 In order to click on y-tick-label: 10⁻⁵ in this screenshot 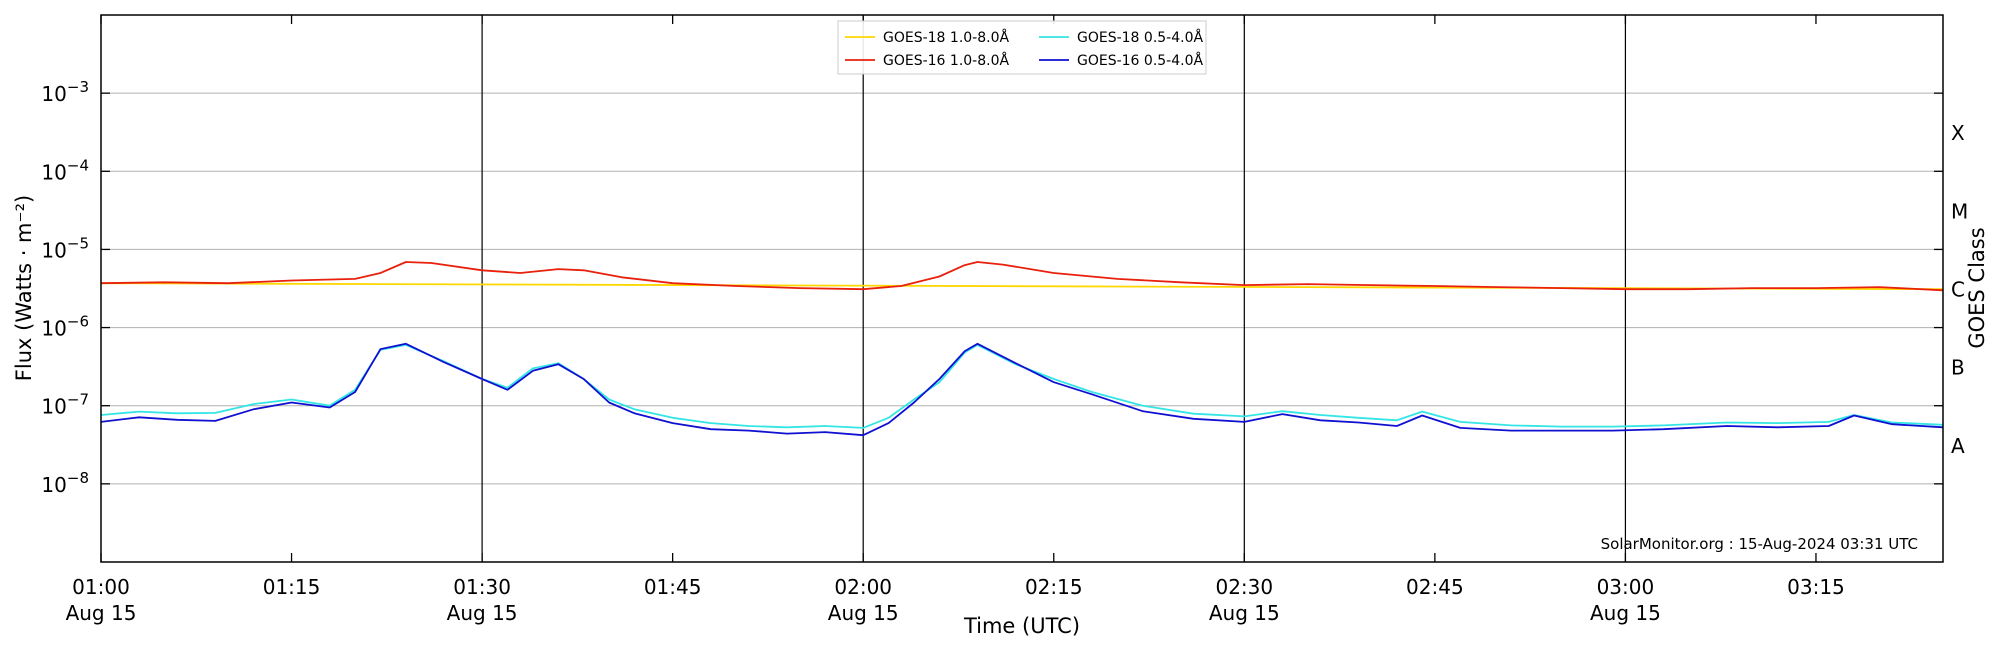, I will do `click(65, 248)`.